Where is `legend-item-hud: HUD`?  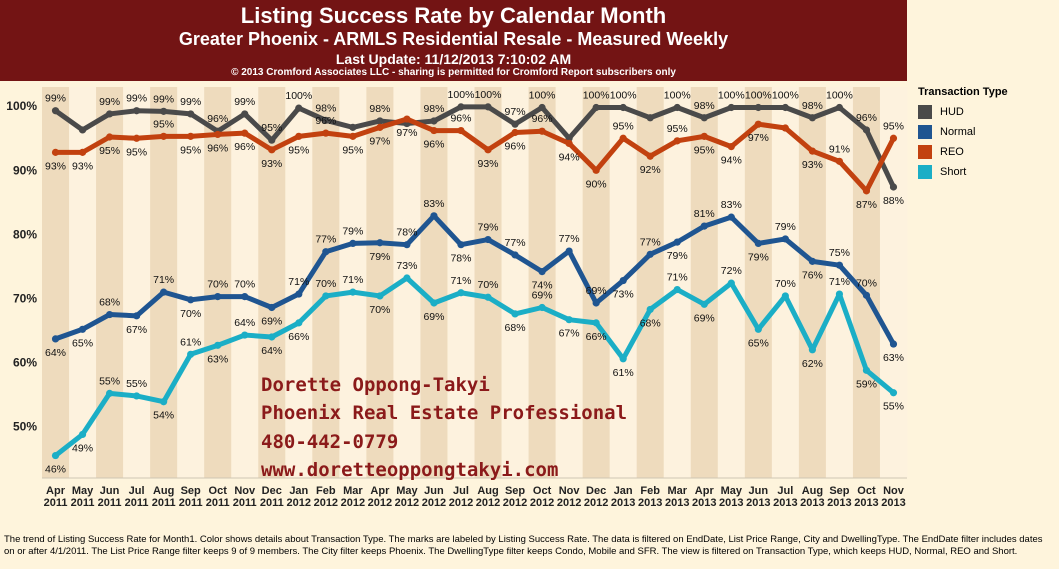
legend-item-hud: HUD is located at coordinates (987, 112).